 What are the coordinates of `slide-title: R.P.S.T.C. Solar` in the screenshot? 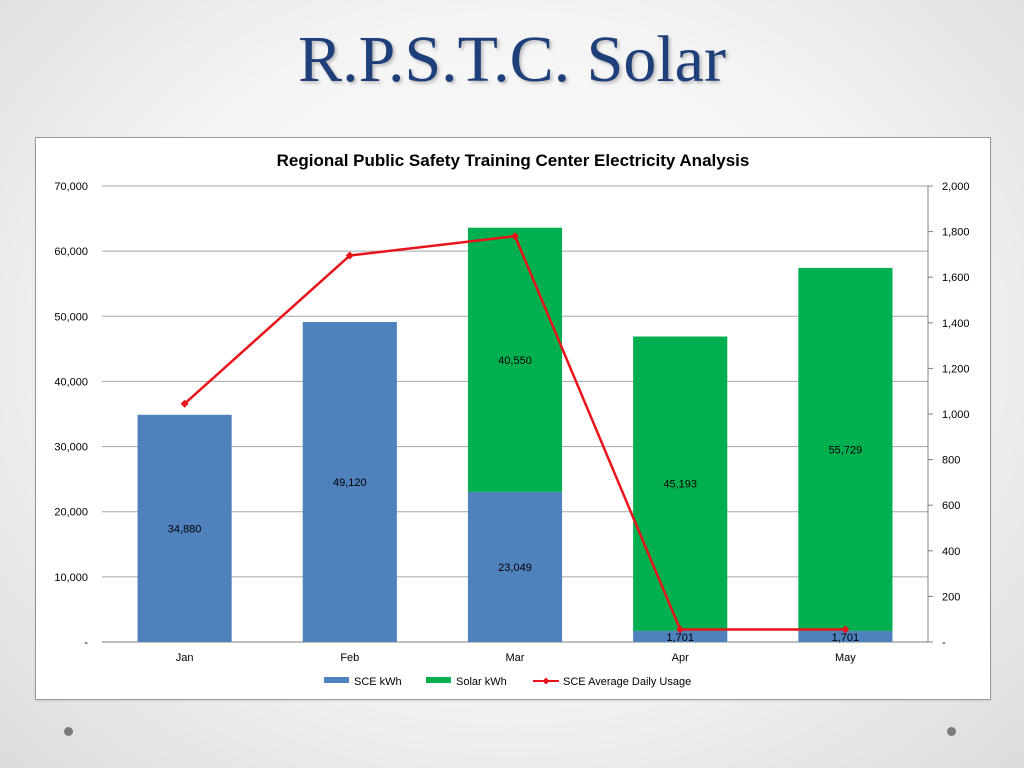 It's located at (512, 59).